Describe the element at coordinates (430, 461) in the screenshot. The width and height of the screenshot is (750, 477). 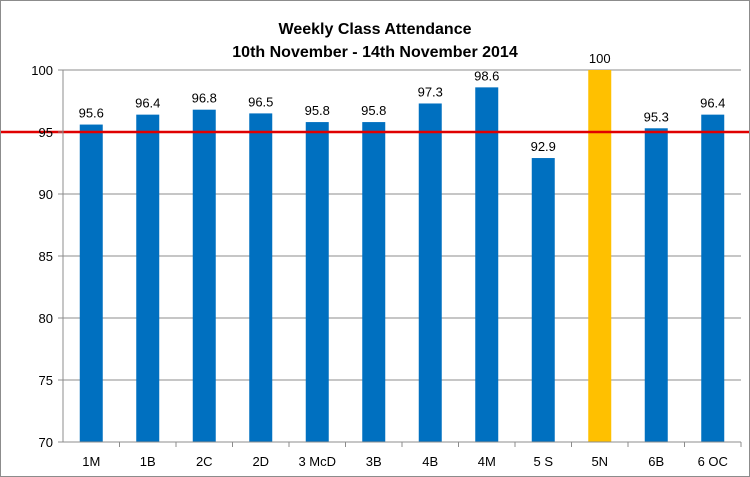
I see `x-tick-label: 4B` at that location.